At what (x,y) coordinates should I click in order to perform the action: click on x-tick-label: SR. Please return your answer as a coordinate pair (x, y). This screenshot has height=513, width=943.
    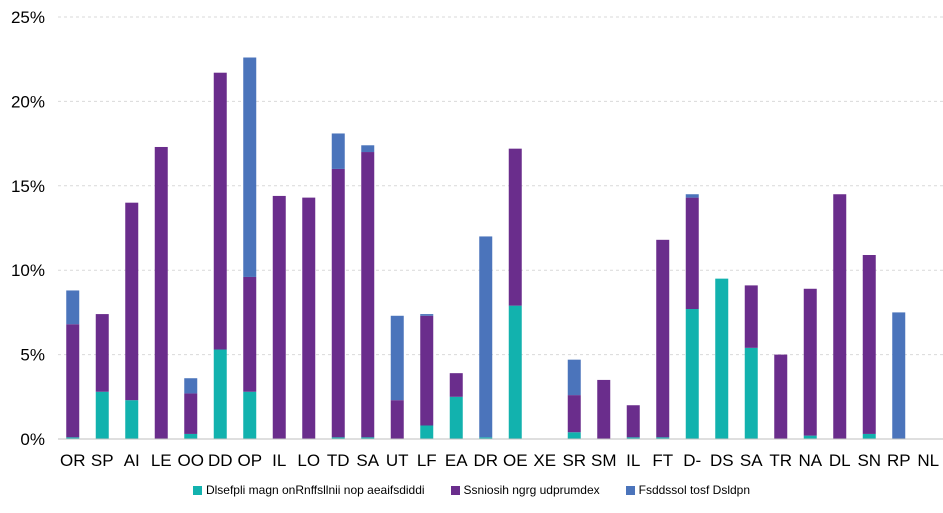
    Looking at the image, I should click on (574, 460).